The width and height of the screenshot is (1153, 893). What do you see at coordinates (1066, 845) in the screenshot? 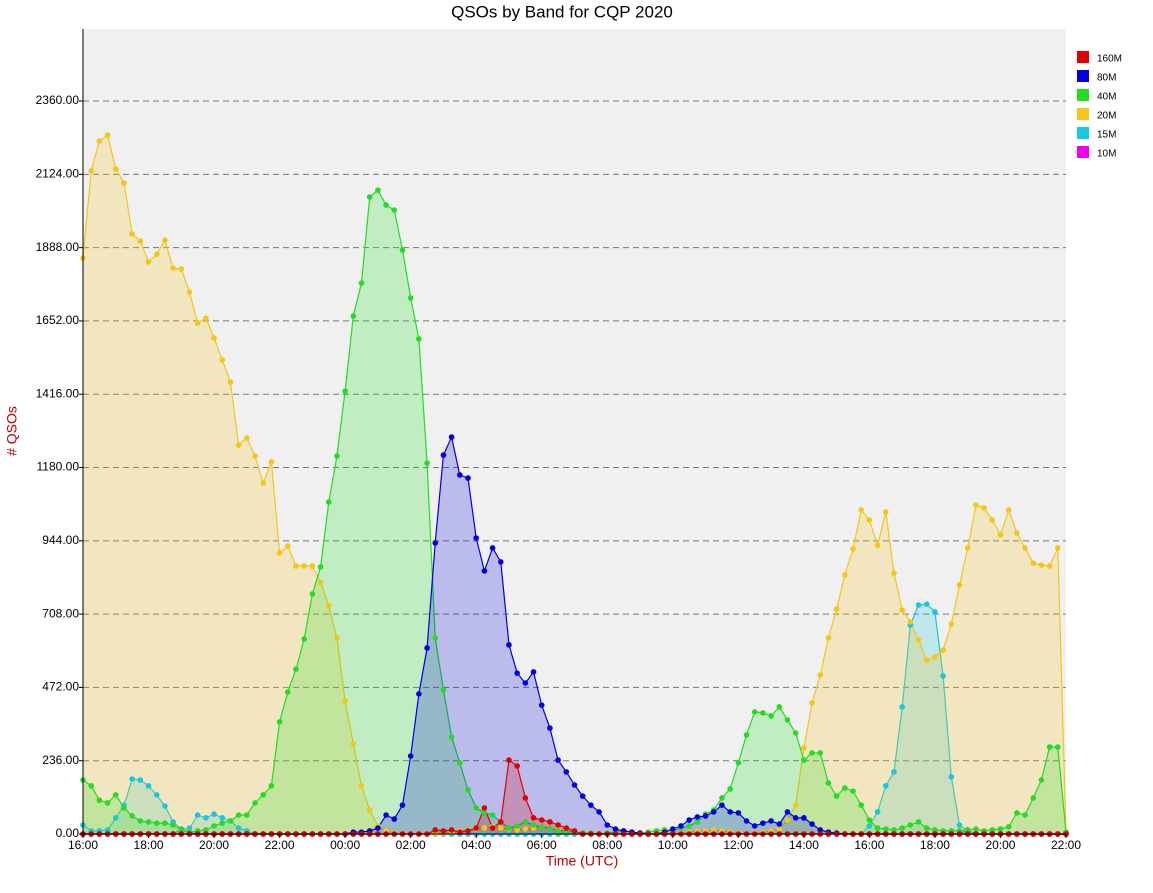
I see `x-tick-label: 22:00` at bounding box center [1066, 845].